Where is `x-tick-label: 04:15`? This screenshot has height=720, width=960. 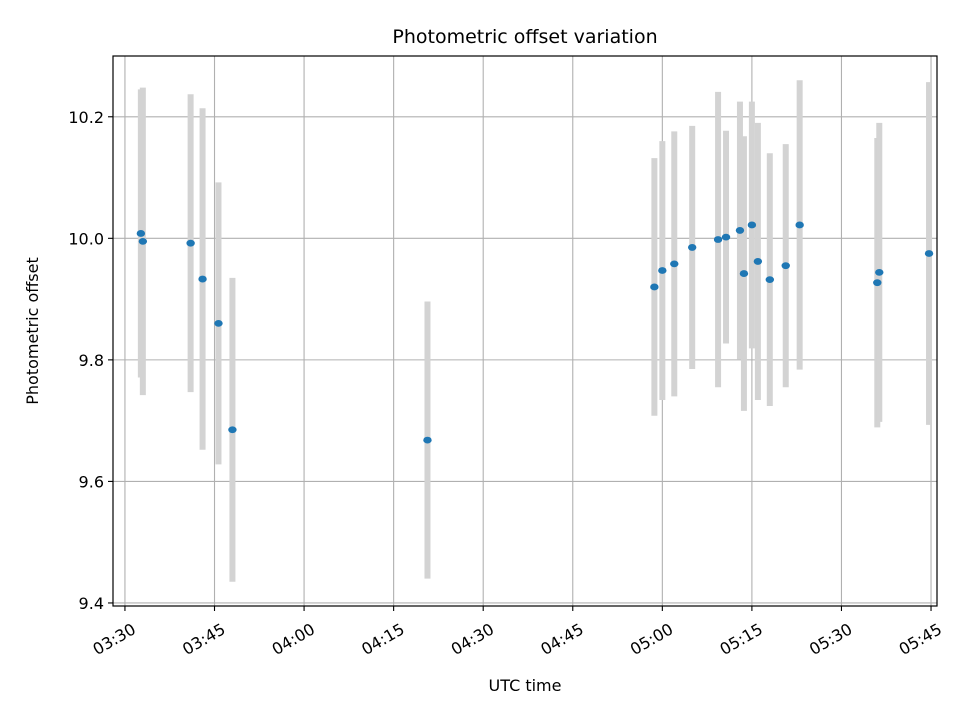 x-tick-label: 04:15 is located at coordinates (382, 639).